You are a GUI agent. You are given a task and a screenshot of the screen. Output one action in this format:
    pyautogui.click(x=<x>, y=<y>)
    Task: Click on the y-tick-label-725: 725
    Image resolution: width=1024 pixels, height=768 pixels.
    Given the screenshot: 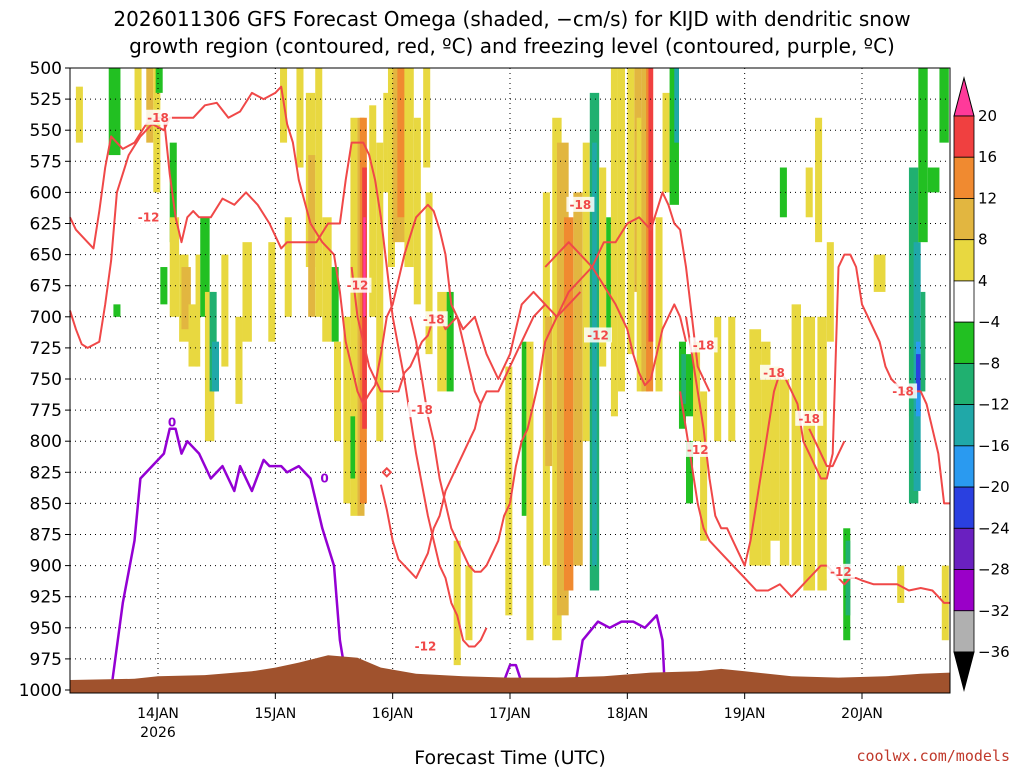 What is the action you would take?
    pyautogui.click(x=46, y=349)
    